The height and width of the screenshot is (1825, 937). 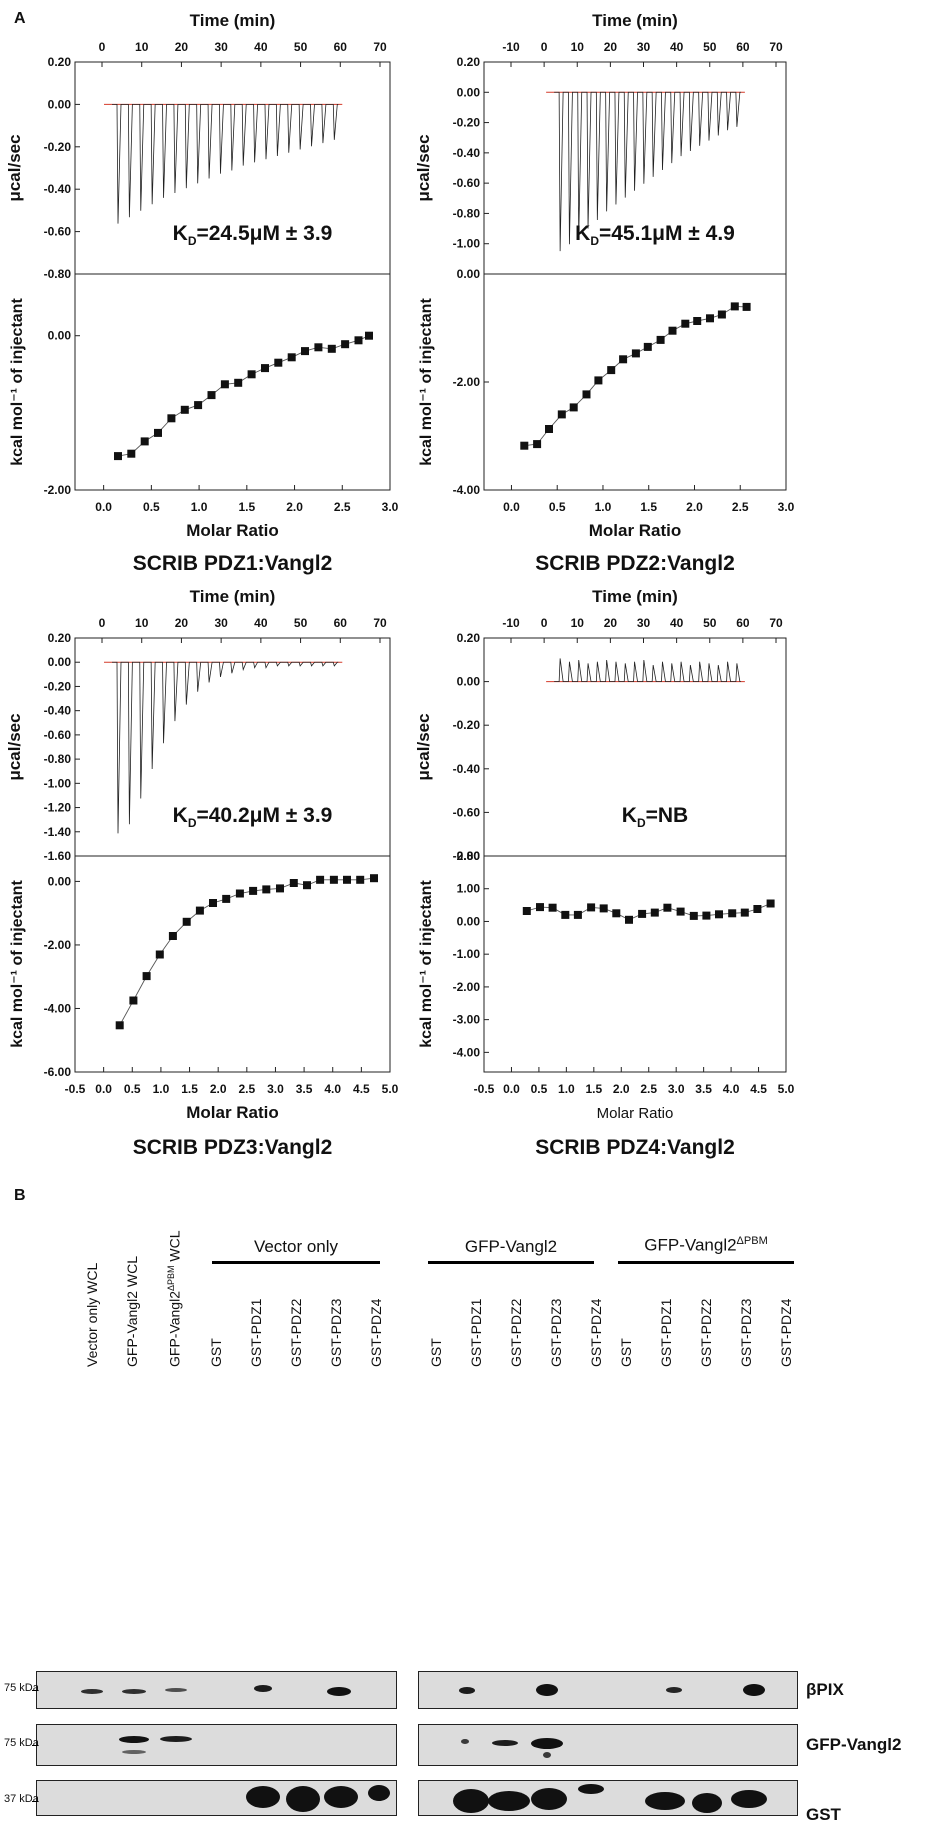 I want to click on lane-label-gst-pdz3: GST-PDZ3, so click(x=336, y=1332).